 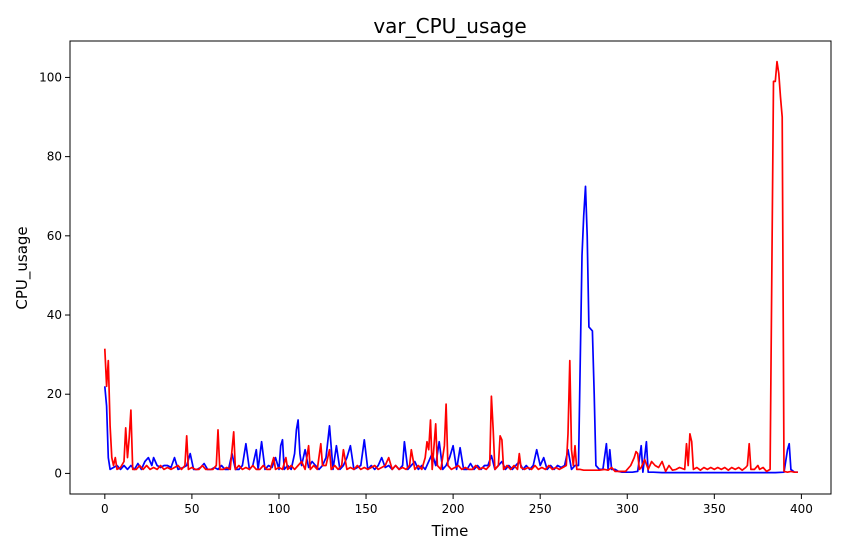 I want to click on x-axis-ticks: 0 50 100 150 200 250 300 350 400, so click(x=457, y=505).